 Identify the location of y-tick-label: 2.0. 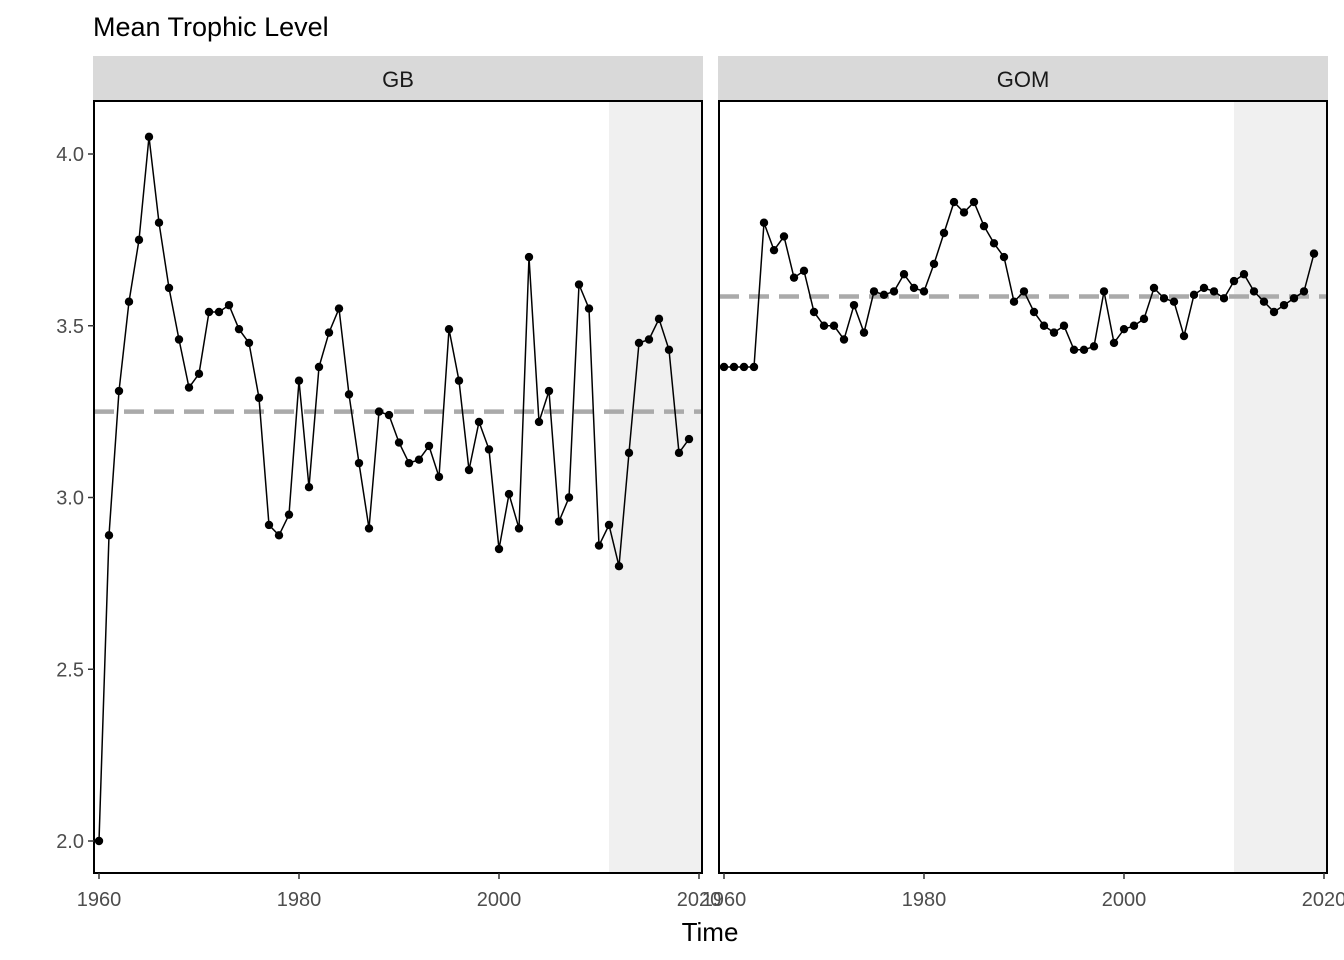
(70, 842).